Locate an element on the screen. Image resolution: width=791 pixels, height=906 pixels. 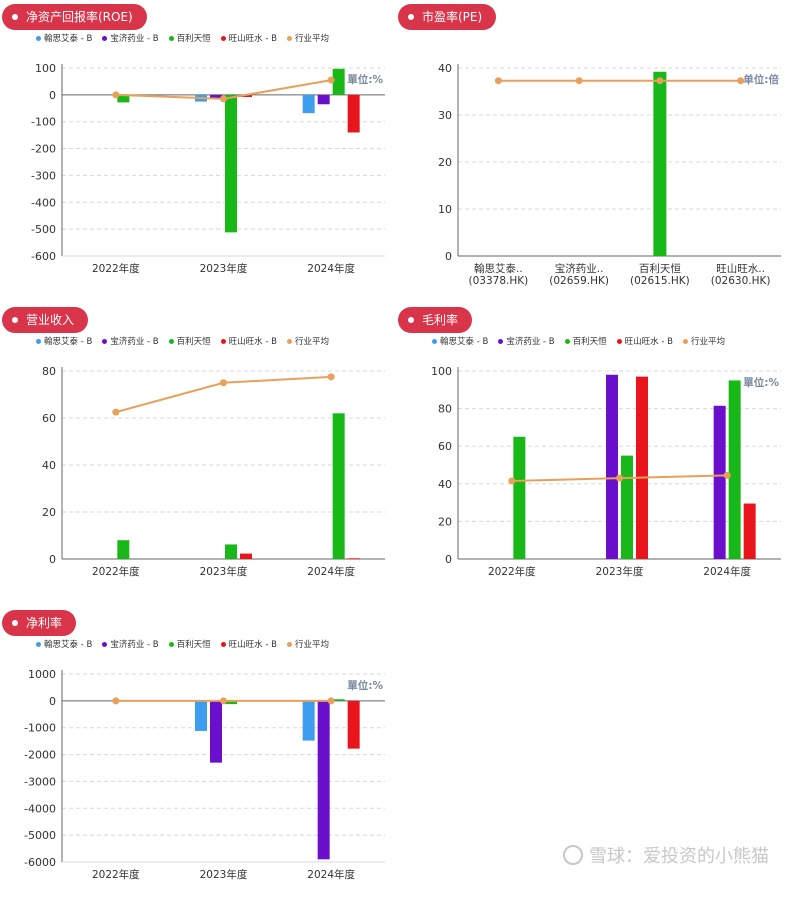
chart-title-badge: 净利率 is located at coordinates (39, 623).